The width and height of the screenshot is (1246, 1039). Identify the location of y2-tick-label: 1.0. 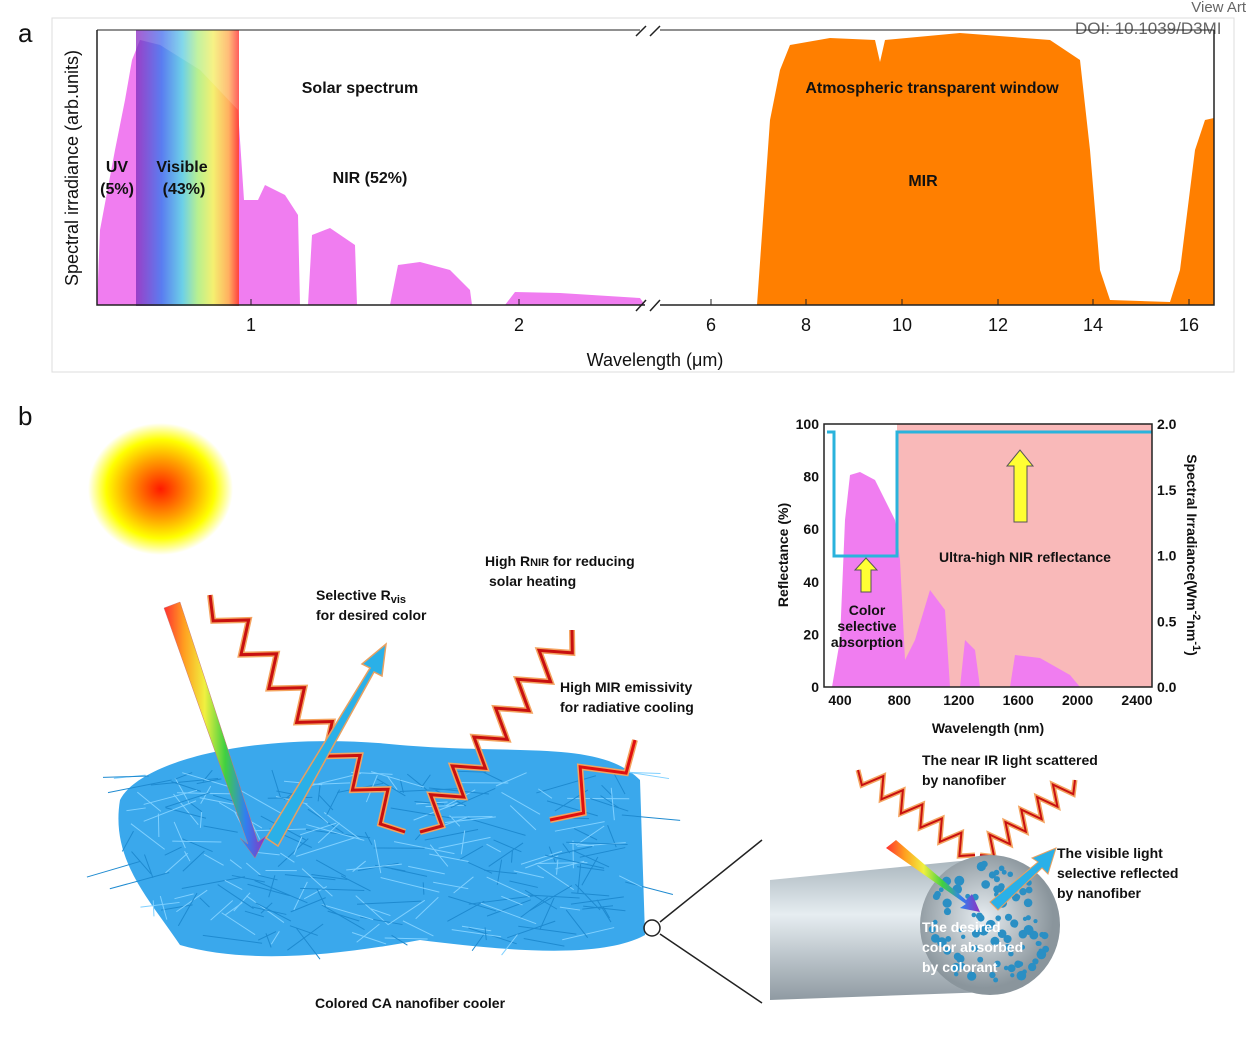
(1167, 556).